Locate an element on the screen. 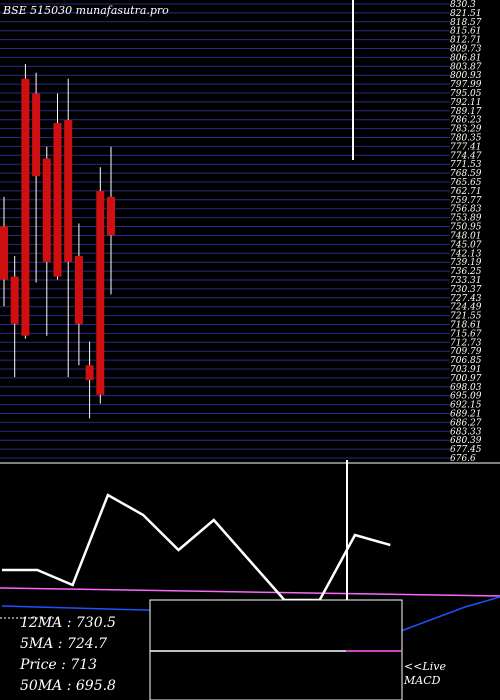  info-box is located at coordinates (276, 649).